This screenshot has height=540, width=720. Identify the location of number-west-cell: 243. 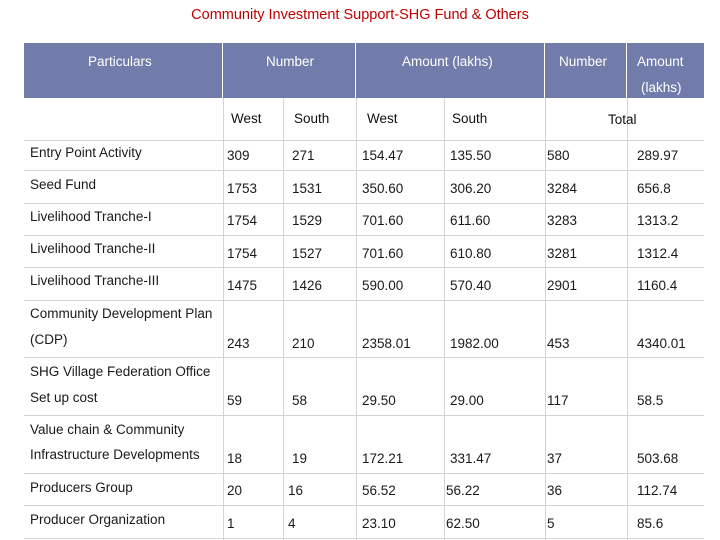
(238, 343).